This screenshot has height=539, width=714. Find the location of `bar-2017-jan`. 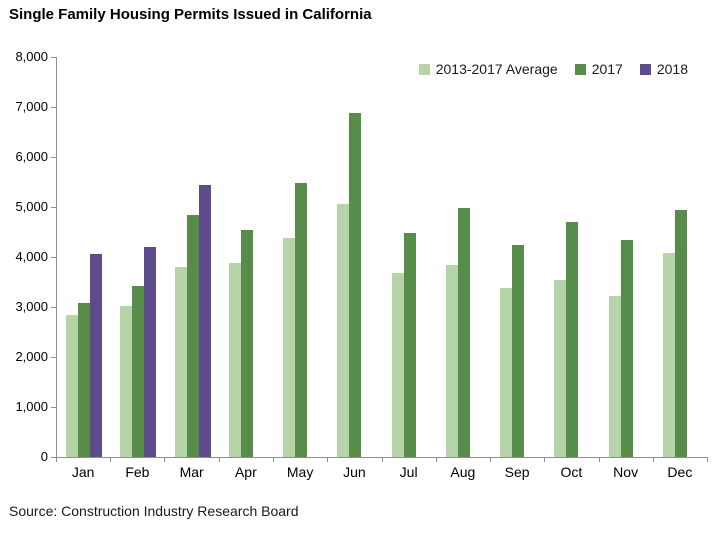

bar-2017-jan is located at coordinates (84, 379).